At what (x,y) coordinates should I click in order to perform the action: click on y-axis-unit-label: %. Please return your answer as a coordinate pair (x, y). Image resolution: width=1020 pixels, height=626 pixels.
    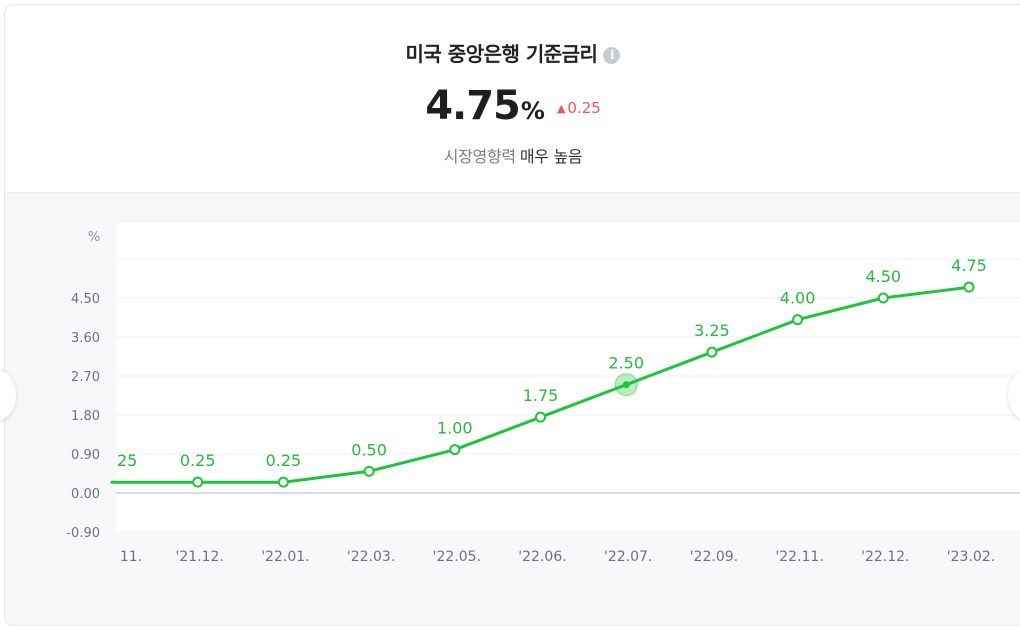
    Looking at the image, I should click on (94, 237).